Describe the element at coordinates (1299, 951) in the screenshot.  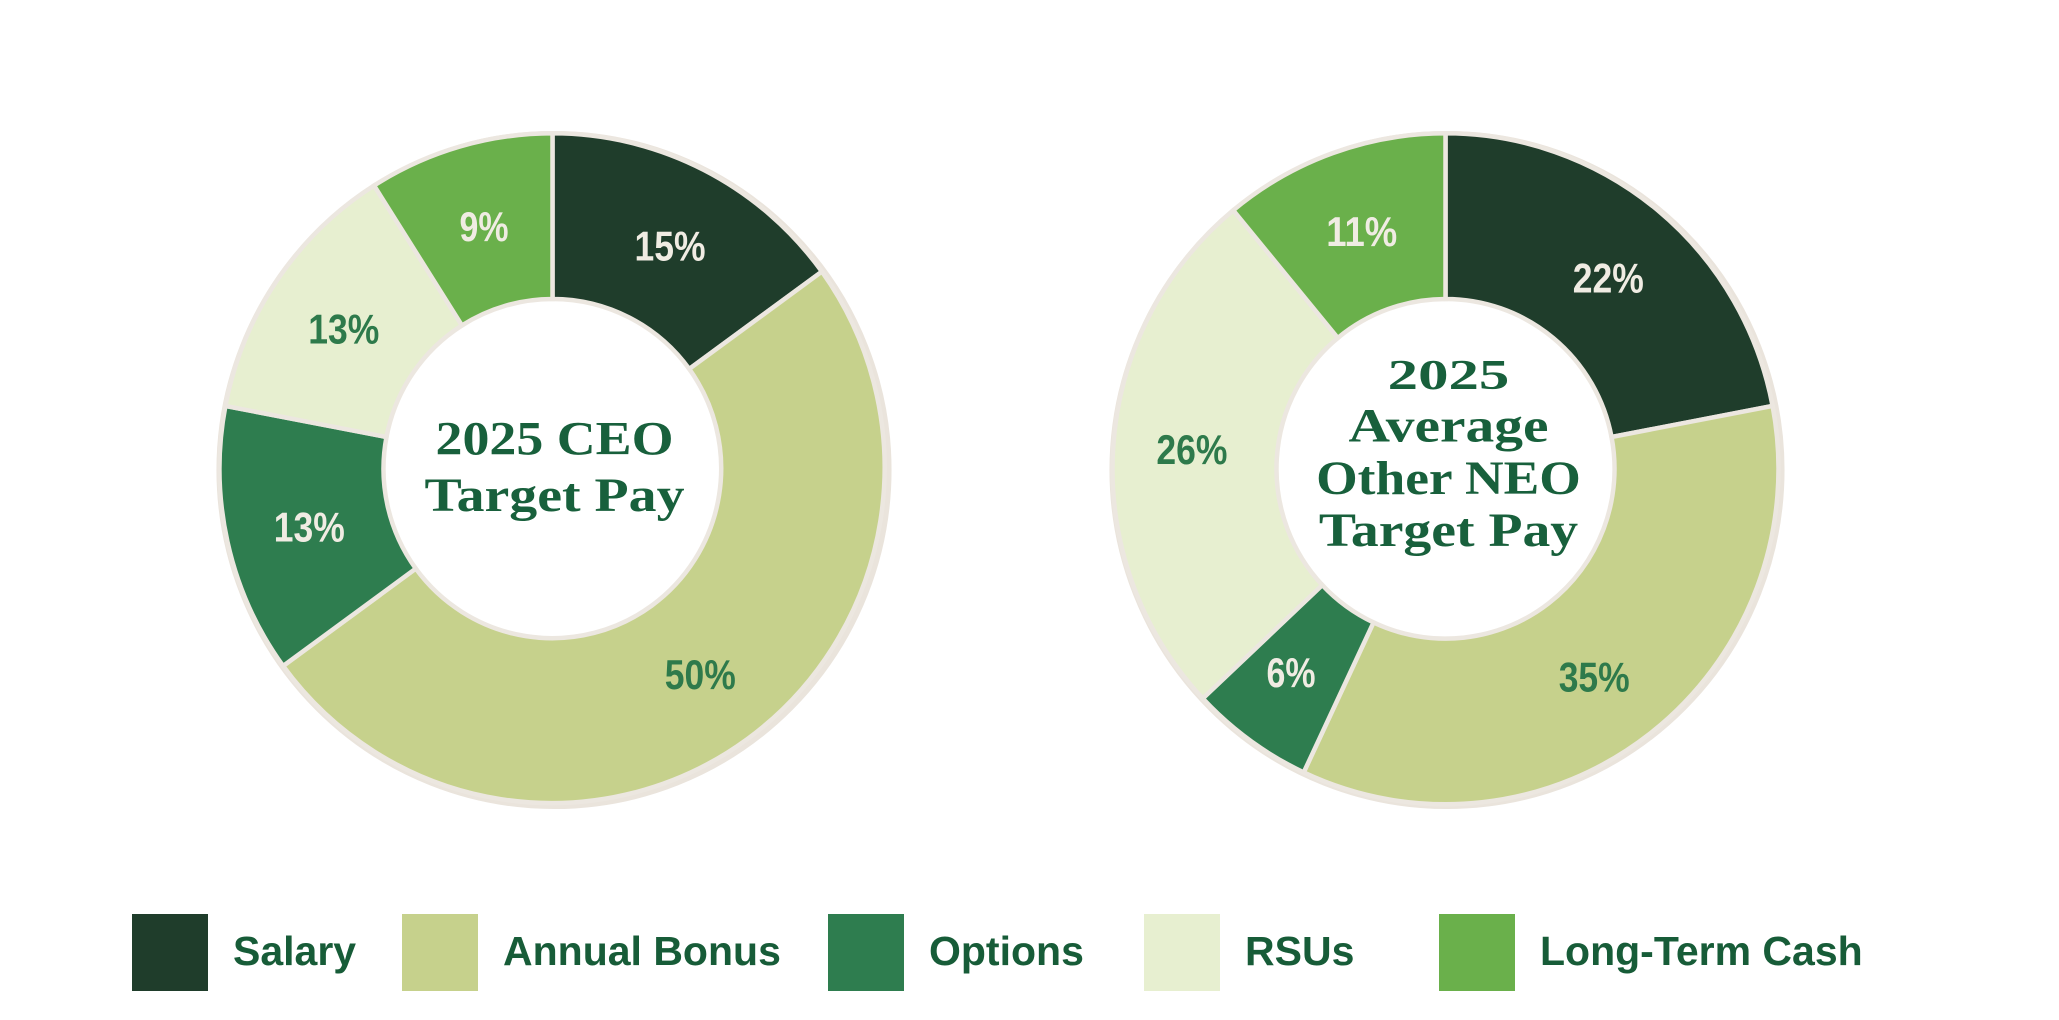
I see `svg-text: RSUs` at that location.